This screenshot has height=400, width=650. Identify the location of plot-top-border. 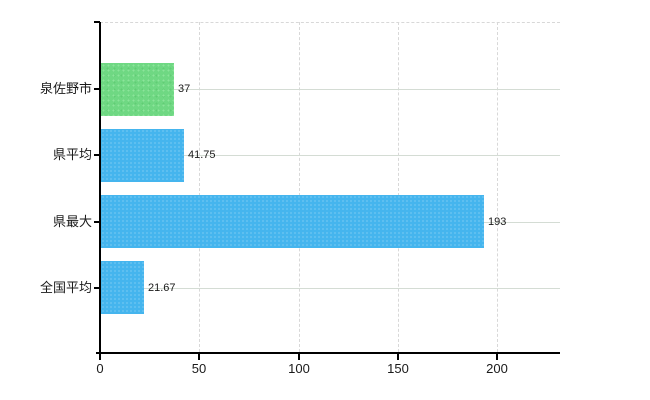
(330, 22).